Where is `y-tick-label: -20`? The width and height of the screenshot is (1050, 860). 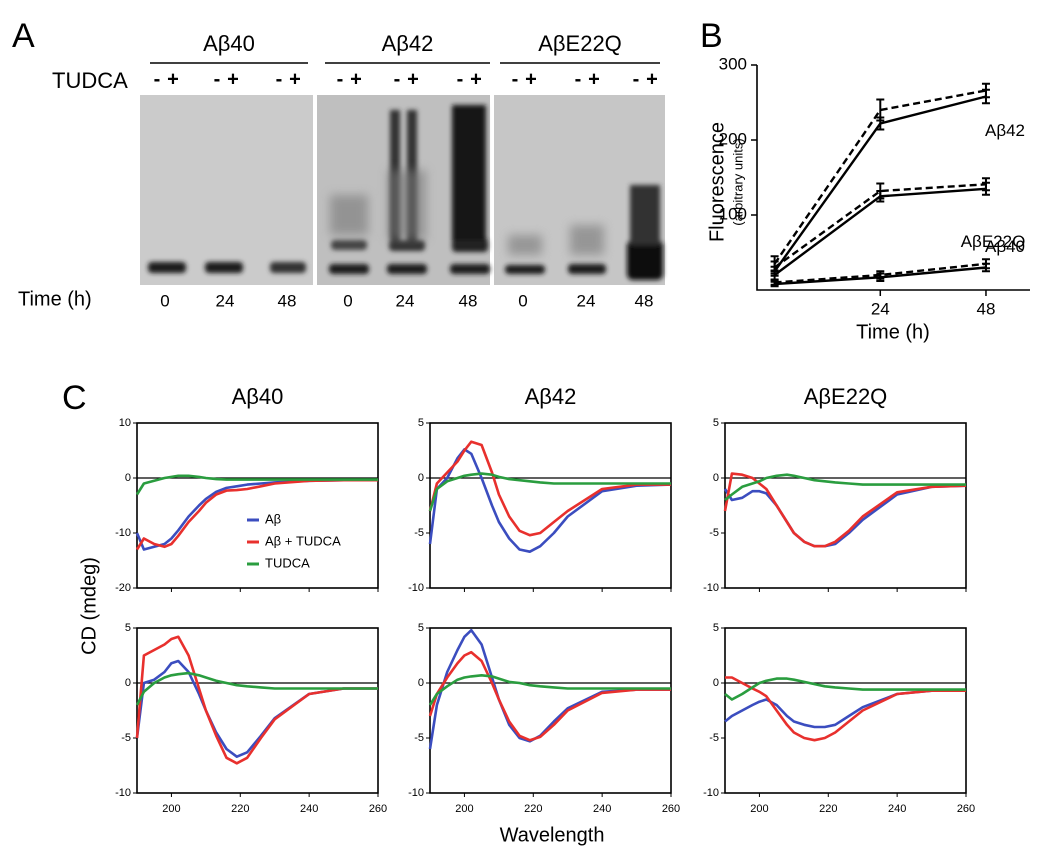
y-tick-label: -20 is located at coordinates (123, 588).